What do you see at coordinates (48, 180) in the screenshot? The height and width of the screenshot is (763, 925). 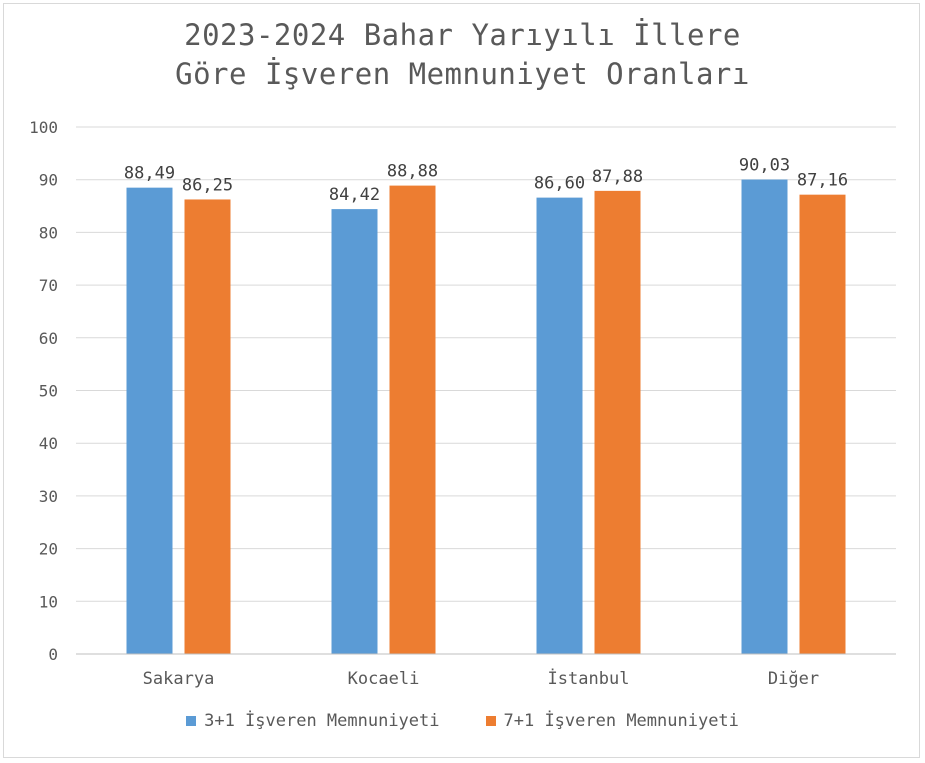 I see `y-tick-label: 90` at bounding box center [48, 180].